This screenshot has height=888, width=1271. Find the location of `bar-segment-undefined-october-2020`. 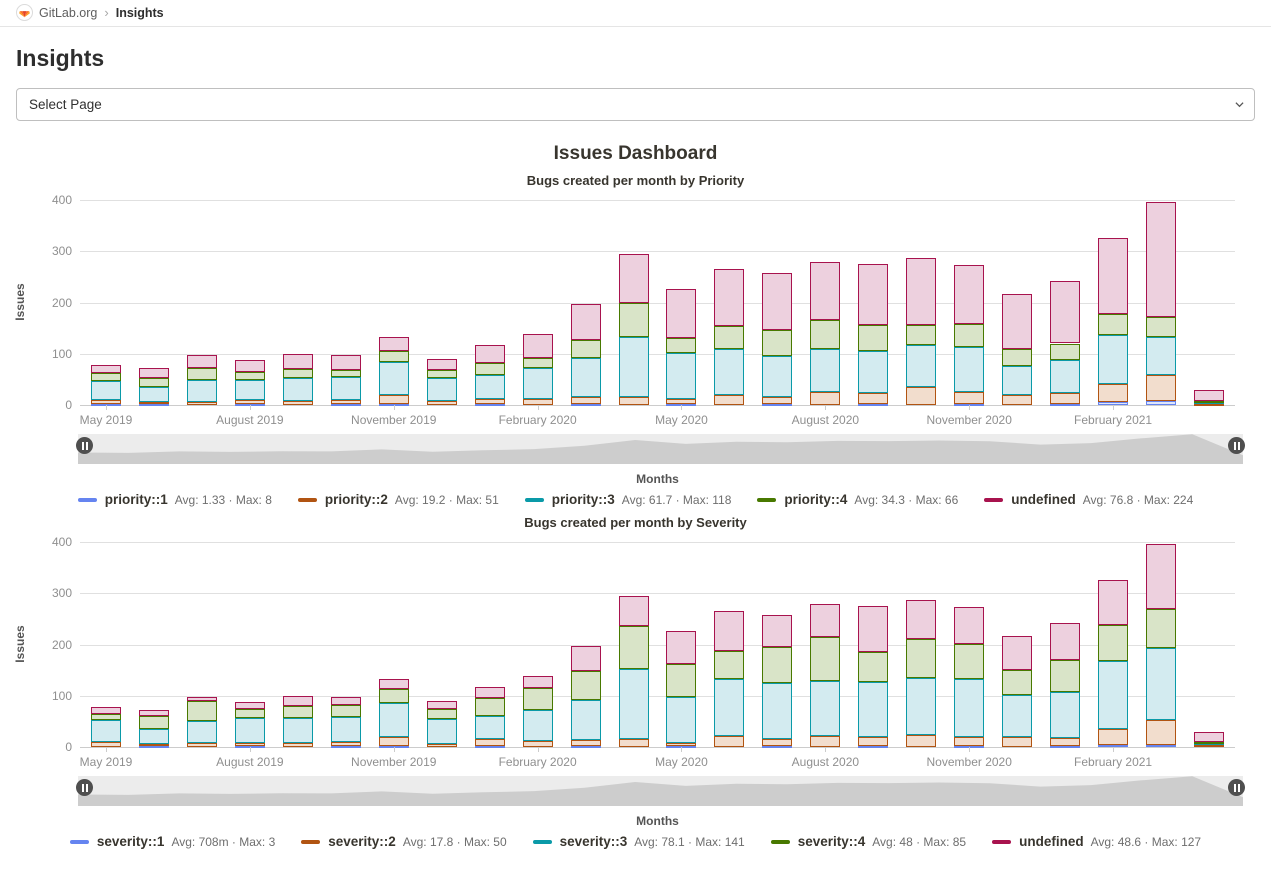

bar-segment-undefined-october-2020 is located at coordinates (921, 619).